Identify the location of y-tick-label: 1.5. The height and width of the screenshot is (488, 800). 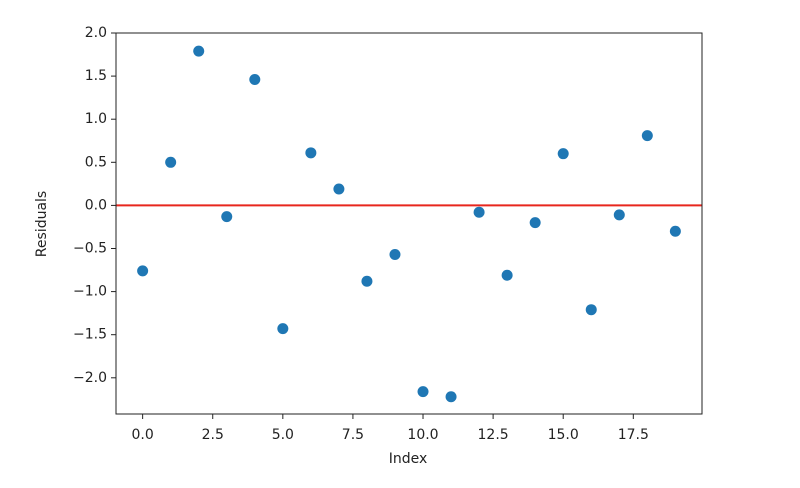
(96, 76).